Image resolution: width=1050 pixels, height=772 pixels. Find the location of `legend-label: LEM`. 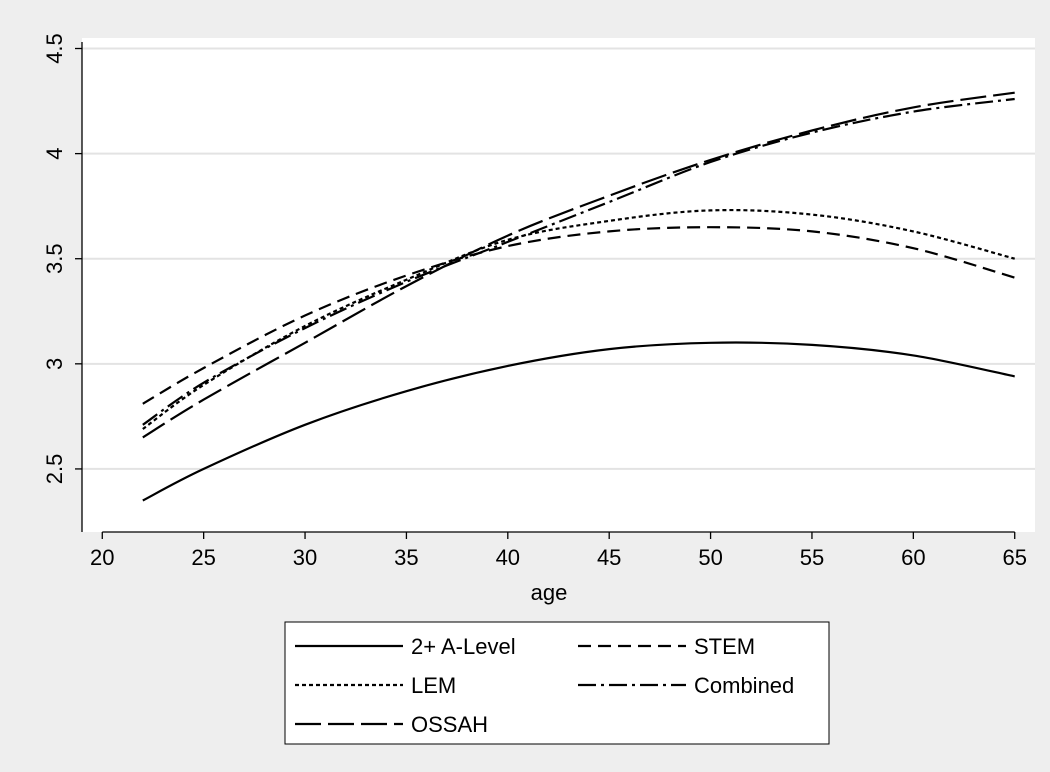

legend-label: LEM is located at coordinates (433, 685).